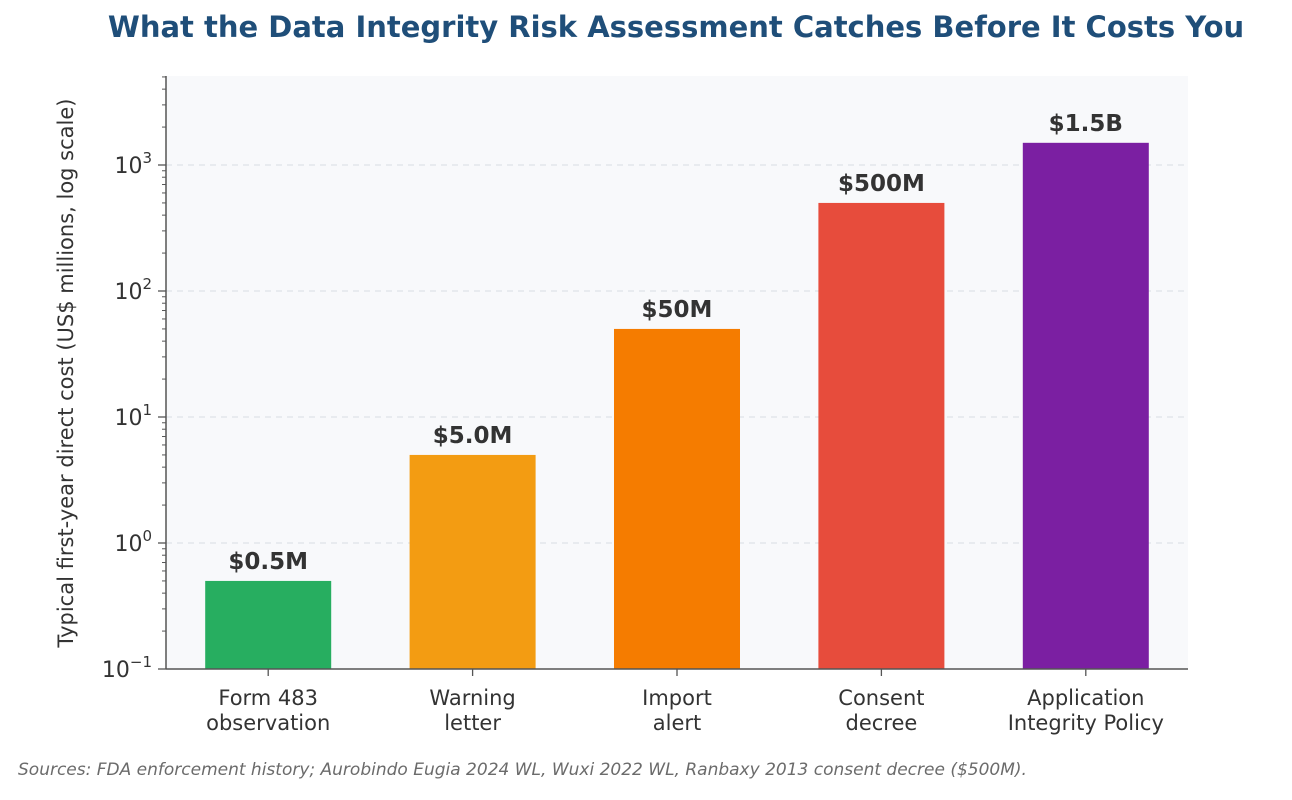 Image resolution: width=1292 pixels, height=800 pixels. Describe the element at coordinates (472, 723) in the screenshot. I see `x-tick-label: letter` at that location.